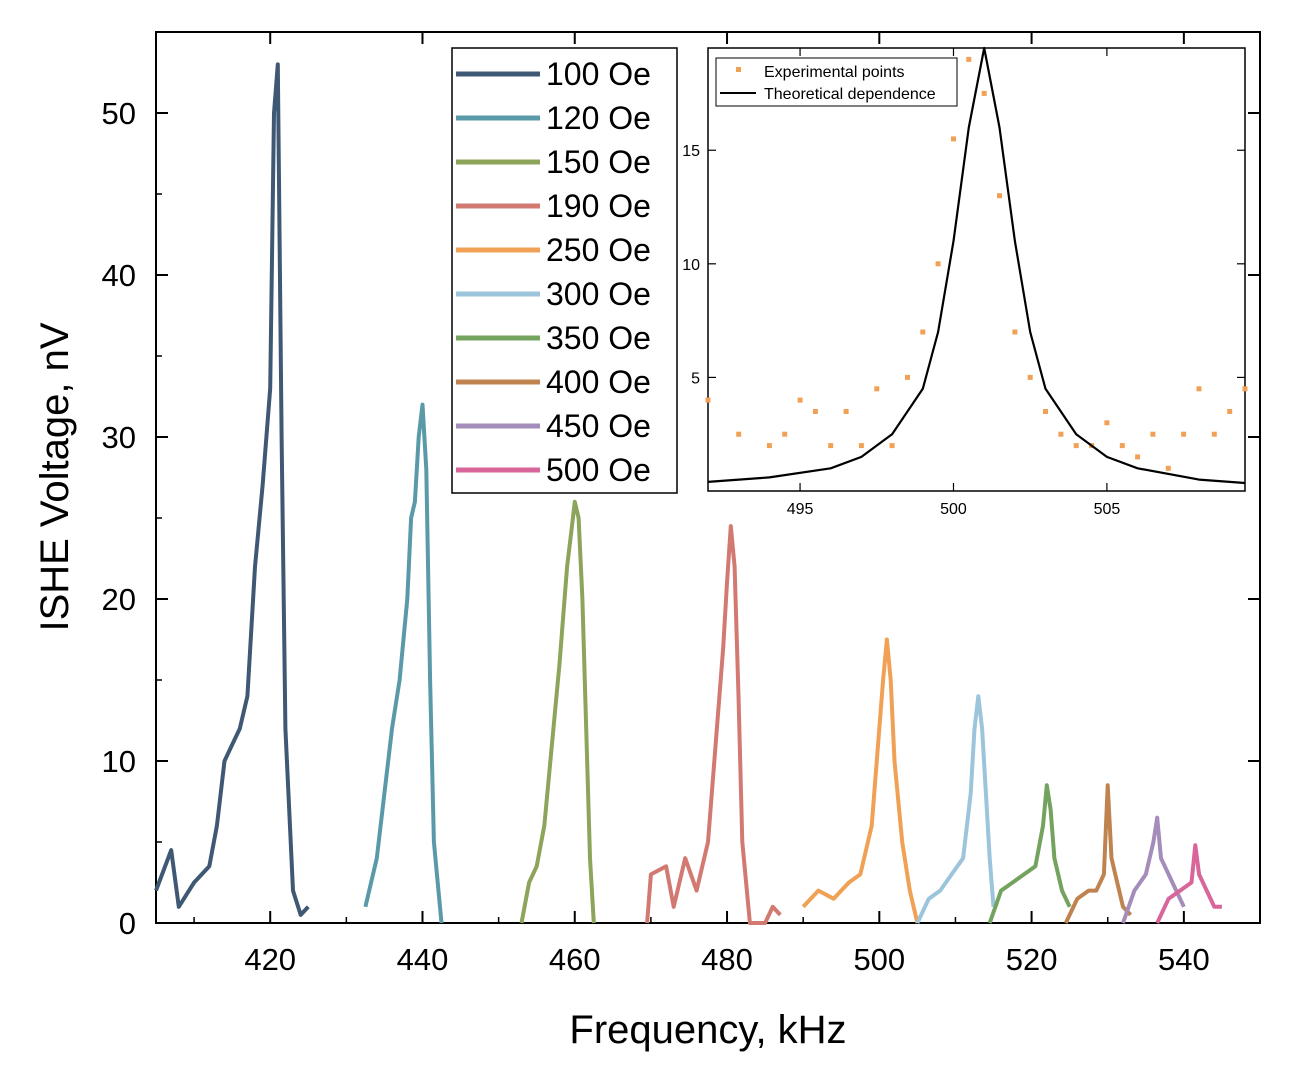 This screenshot has width=1292, height=1073. Describe the element at coordinates (1188, 883) in the screenshot. I see `series-line-500-oe` at that location.